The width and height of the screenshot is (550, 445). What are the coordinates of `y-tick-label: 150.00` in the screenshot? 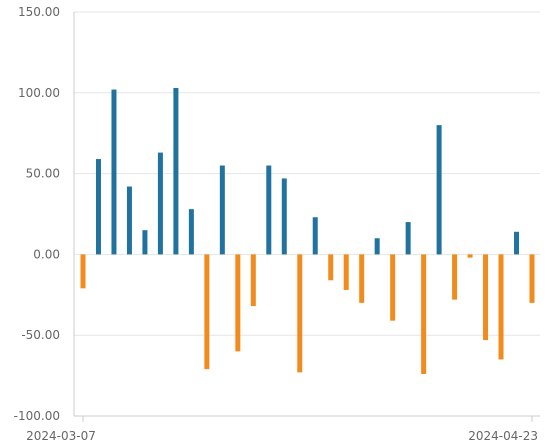 It's located at (39, 12).